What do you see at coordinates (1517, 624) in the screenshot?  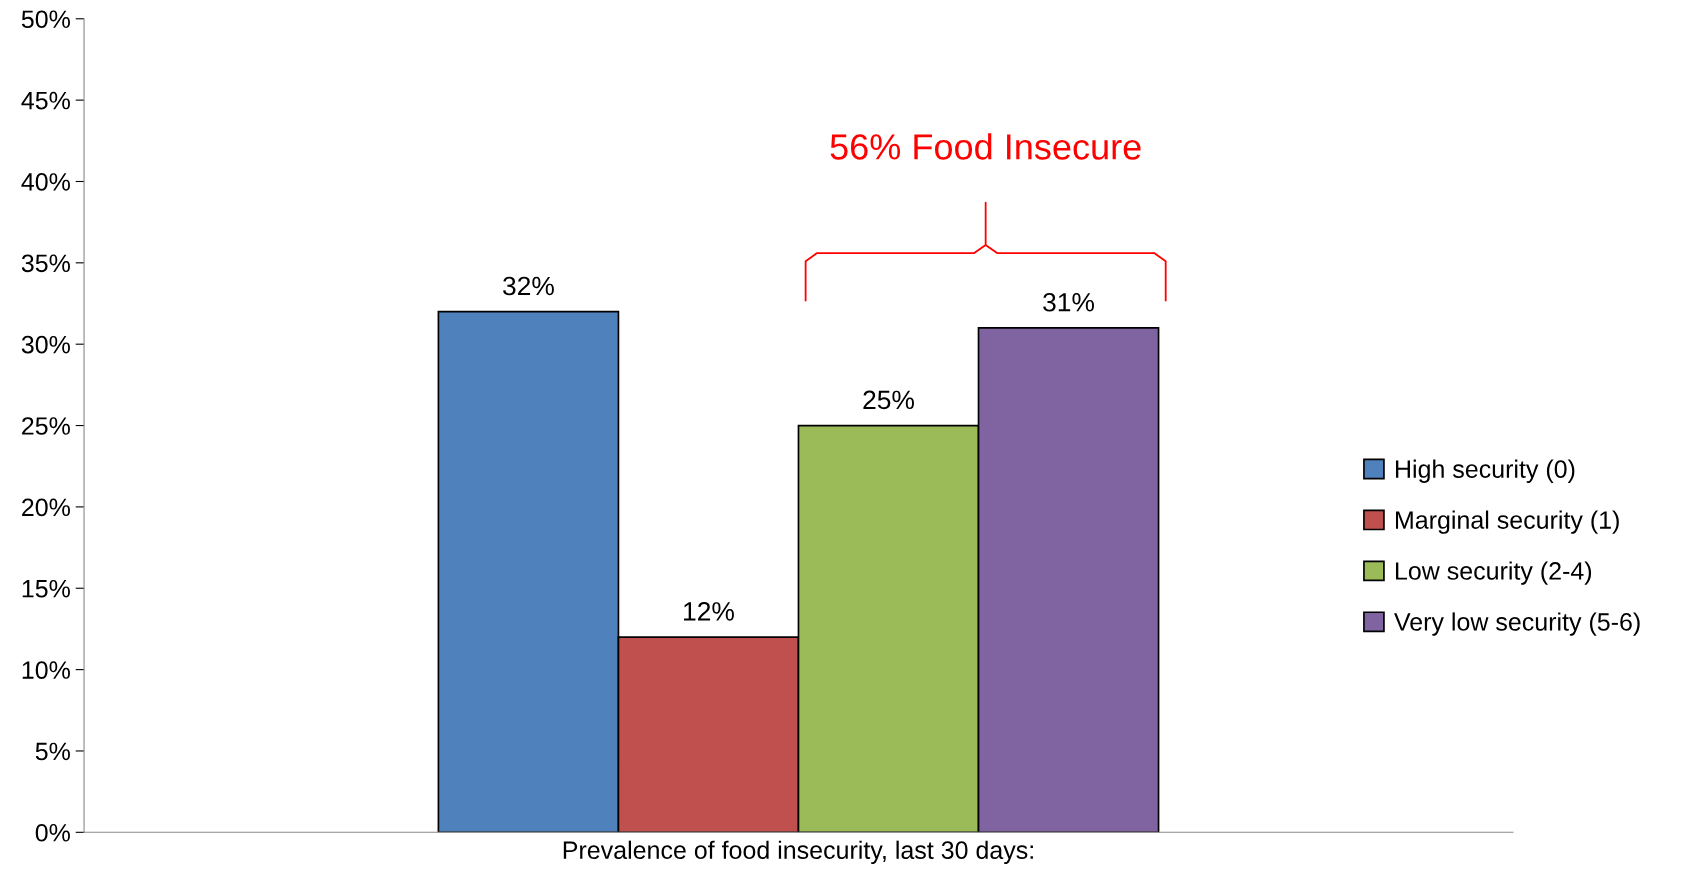 I see `legend-label: Very low security (5-6)` at bounding box center [1517, 624].